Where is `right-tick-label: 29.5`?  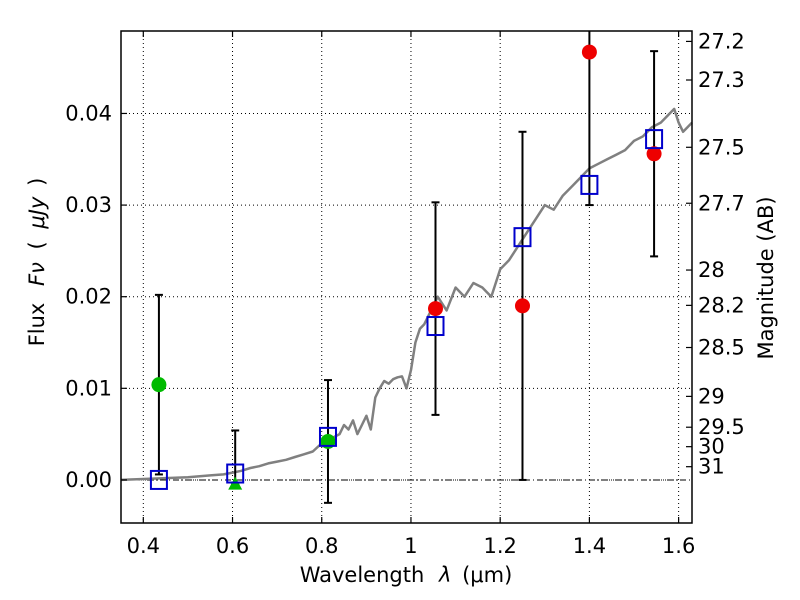
right-tick-label: 29.5 is located at coordinates (721, 427).